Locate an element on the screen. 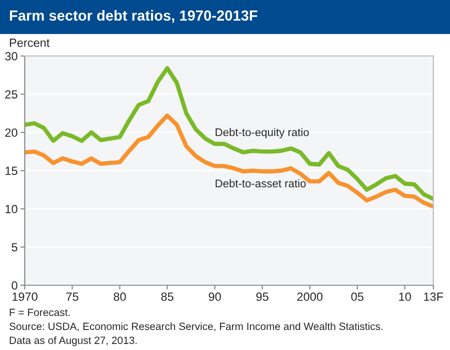  y-tick-label: 10 is located at coordinates (12, 209).